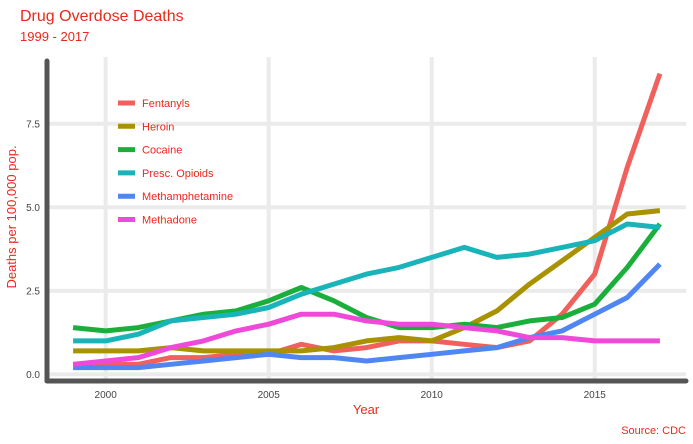  What do you see at coordinates (162, 151) in the screenshot?
I see `legend-label: Cocaine` at bounding box center [162, 151].